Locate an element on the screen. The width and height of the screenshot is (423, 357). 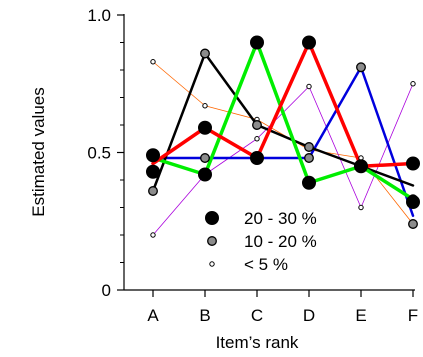
legend: 20 - 30 % 10 - 20 % < 5 % is located at coordinates (261, 241).